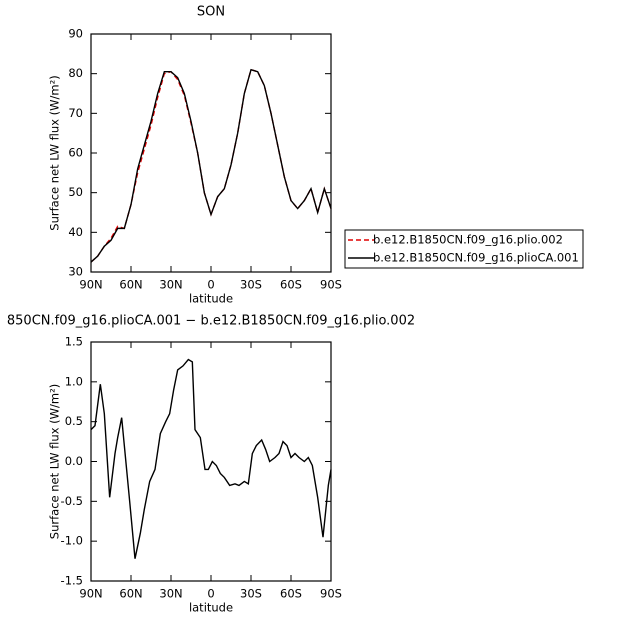  What do you see at coordinates (72, 541) in the screenshot?
I see `y-tick-label: -1.0` at bounding box center [72, 541].